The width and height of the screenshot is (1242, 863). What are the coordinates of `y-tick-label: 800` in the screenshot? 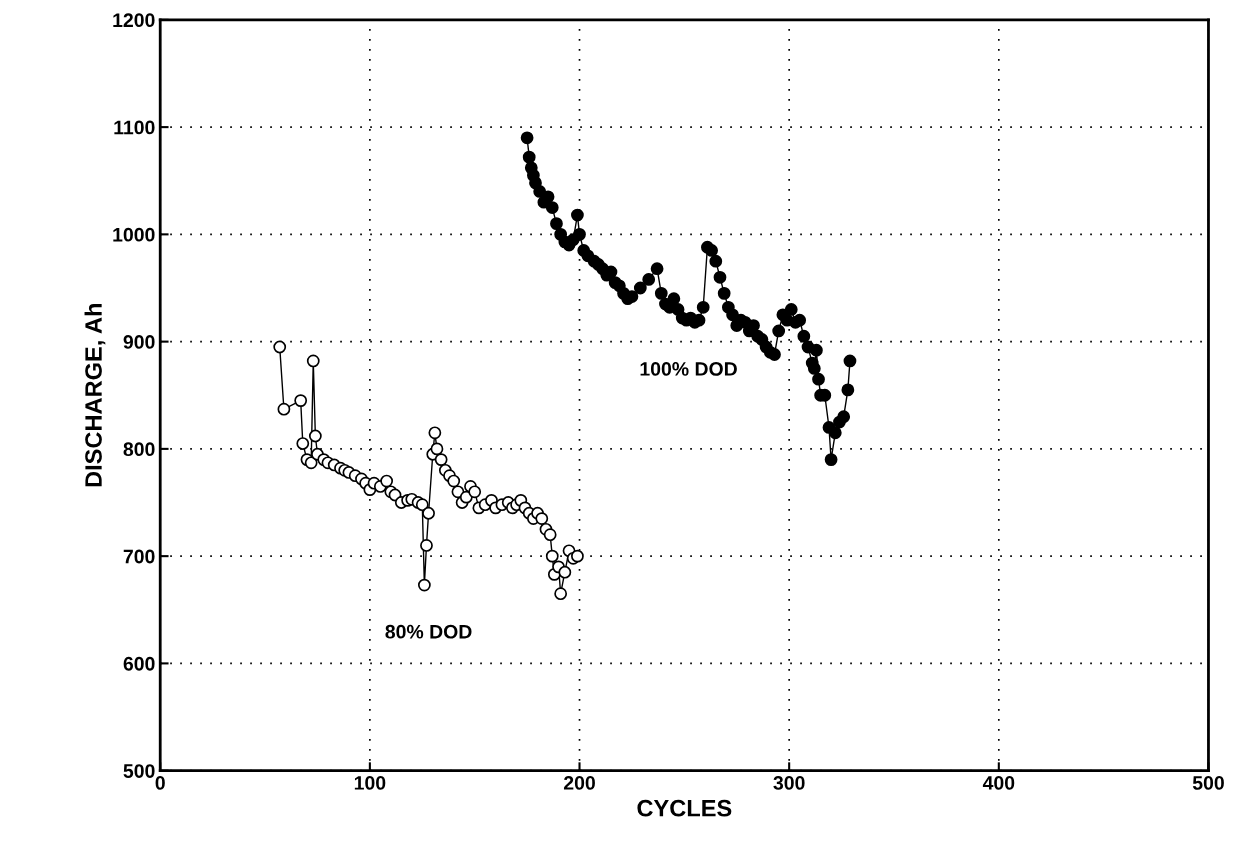 It's located at (139, 449).